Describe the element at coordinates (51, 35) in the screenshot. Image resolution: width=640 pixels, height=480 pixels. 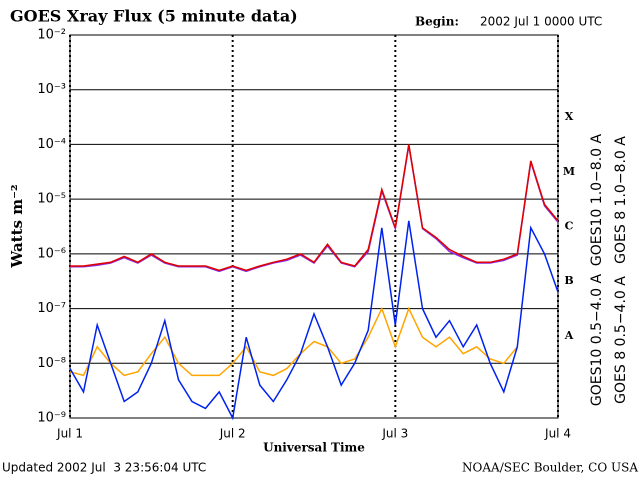
I see `y-tick-label: 10⁻²` at that location.